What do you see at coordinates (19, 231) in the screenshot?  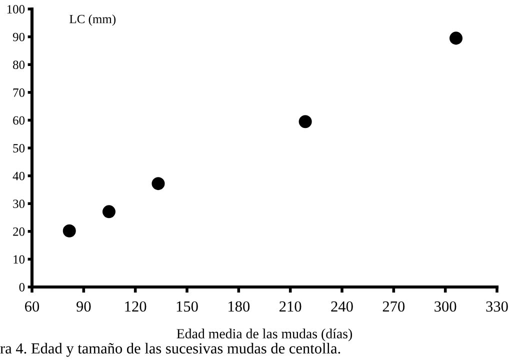 I see `y-tick-label: 20` at bounding box center [19, 231].